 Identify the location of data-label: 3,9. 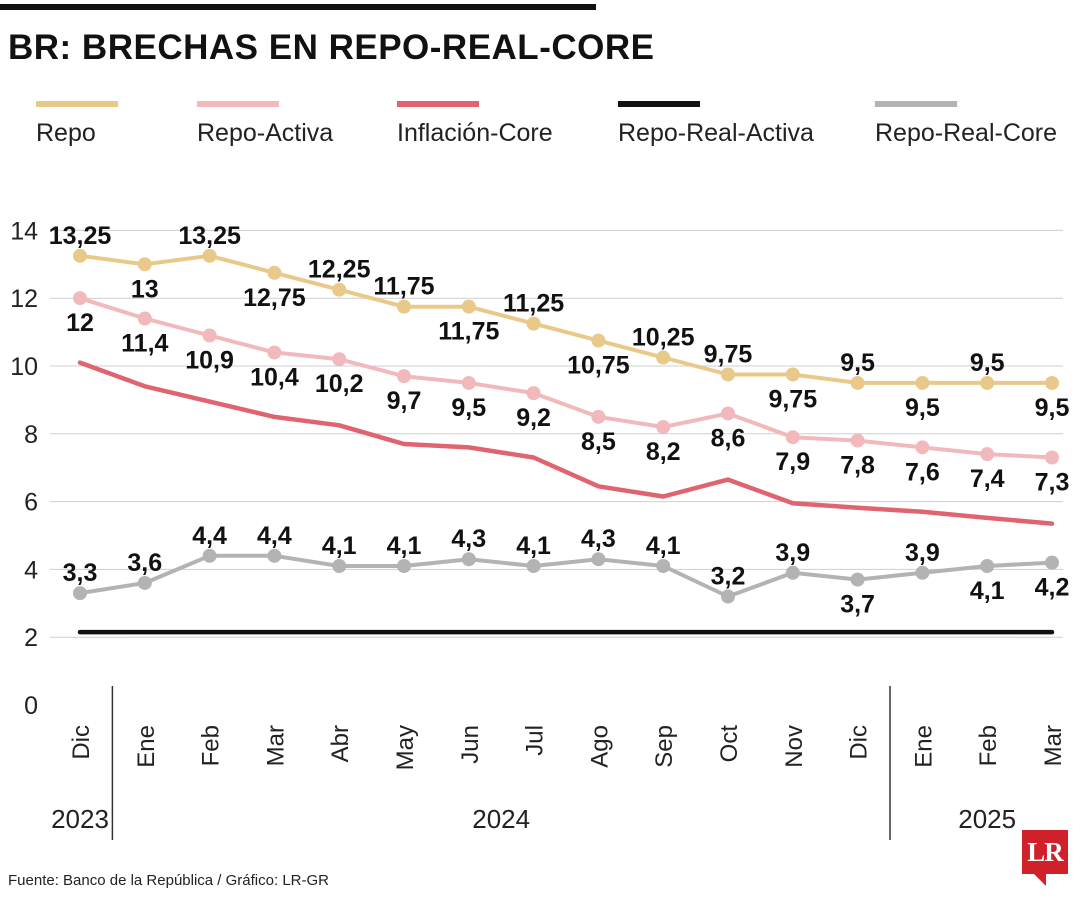
(922, 553).